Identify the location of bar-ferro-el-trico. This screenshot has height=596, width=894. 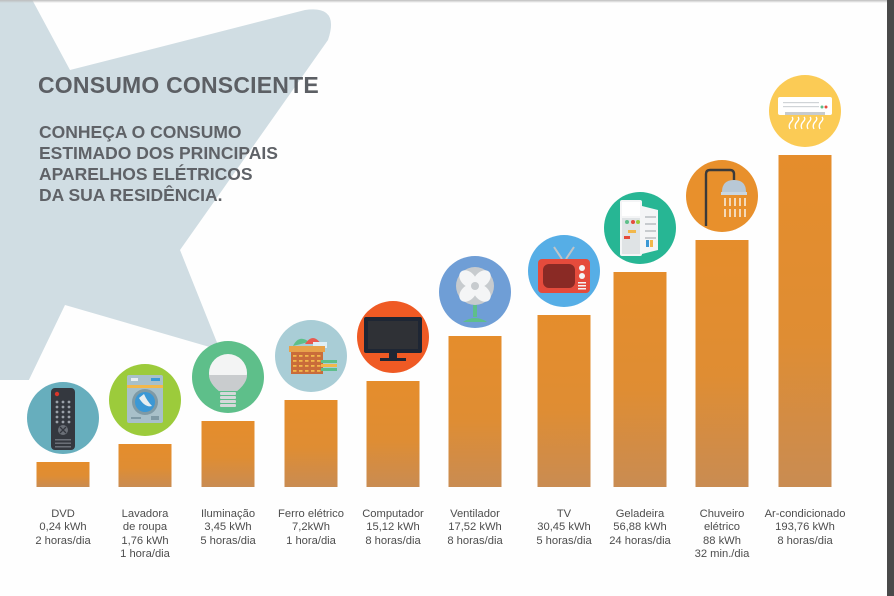
(311, 443).